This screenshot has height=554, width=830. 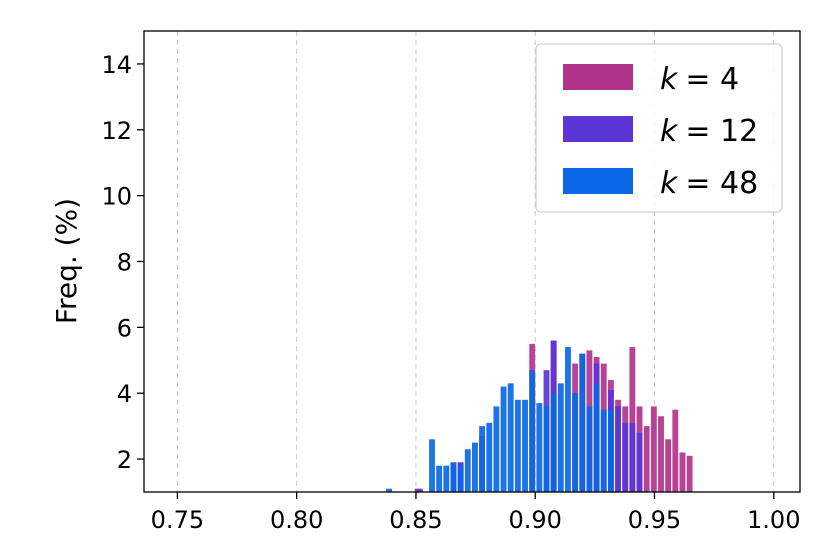 I want to click on x-tick-label: 0.95, so click(x=654, y=520).